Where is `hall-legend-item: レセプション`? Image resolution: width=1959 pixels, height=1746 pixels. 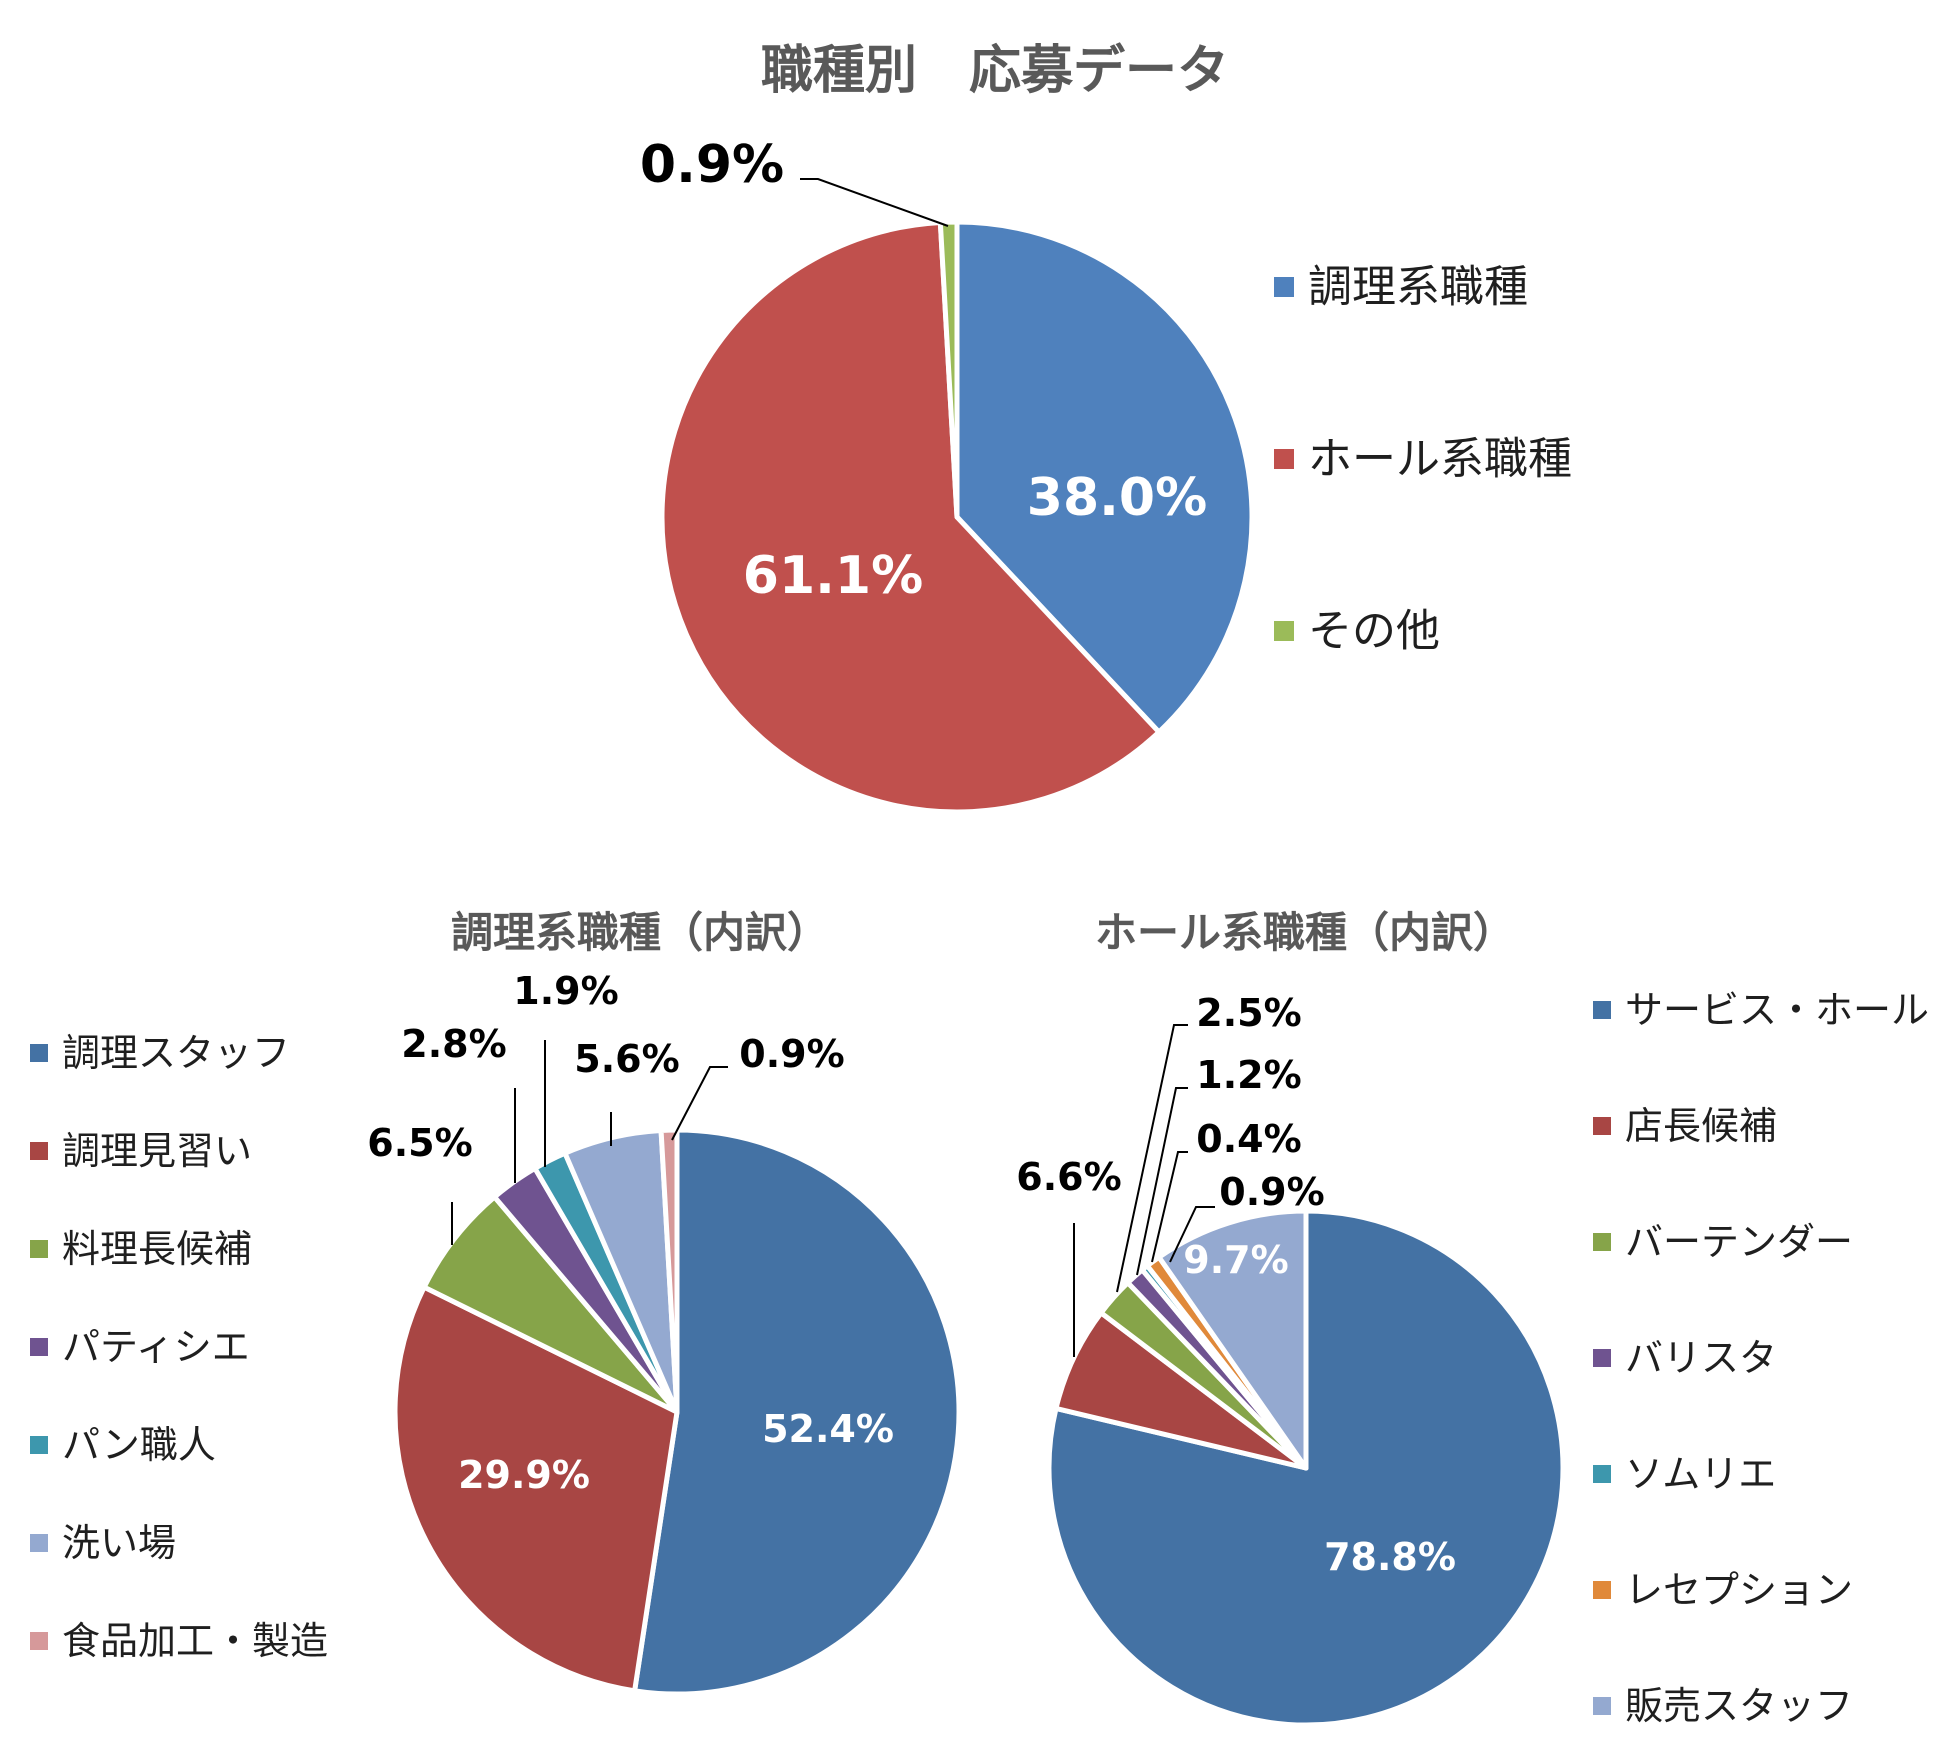
hall-legend-item: レセプション is located at coordinates (1723, 1590).